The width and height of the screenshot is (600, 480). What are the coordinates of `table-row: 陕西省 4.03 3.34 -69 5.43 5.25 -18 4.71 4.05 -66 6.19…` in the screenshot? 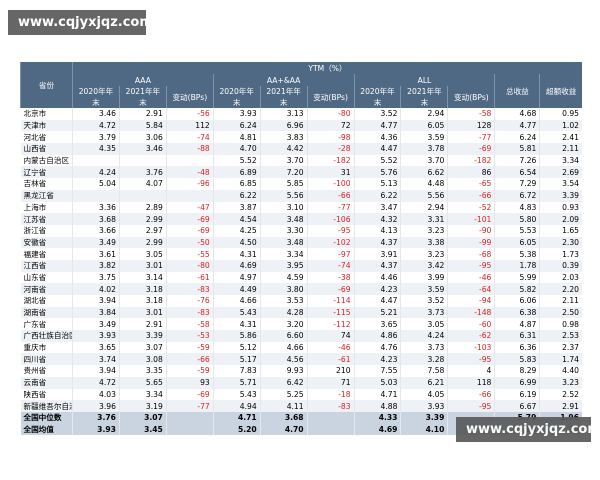 It's located at (301, 394).